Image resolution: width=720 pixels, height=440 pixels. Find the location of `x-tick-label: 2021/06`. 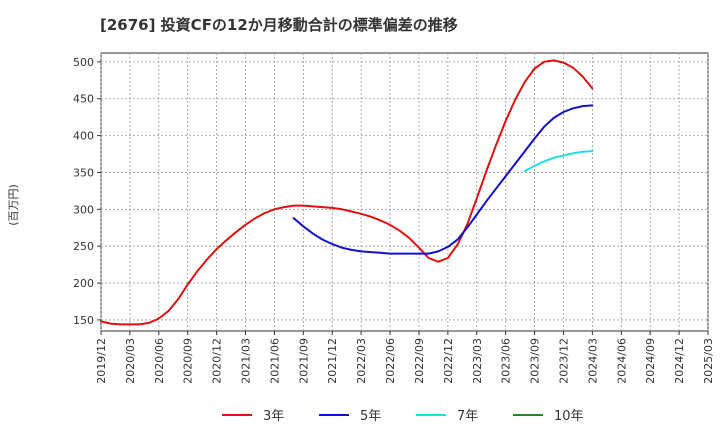

x-tick-label: 2021/06 is located at coordinates (274, 361).